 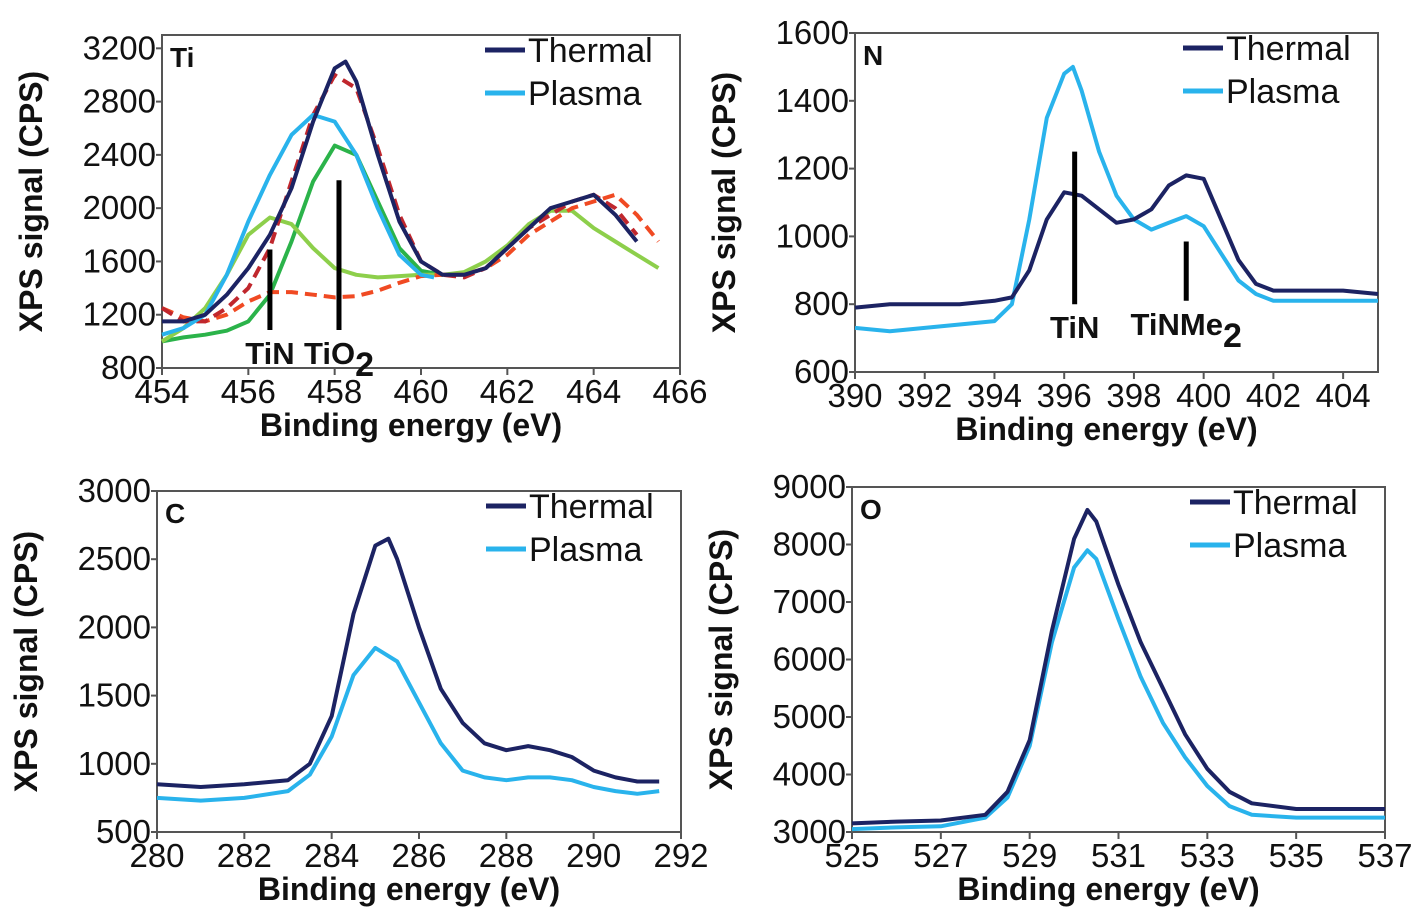 I want to click on x-tick-label: 456, so click(x=248, y=391).